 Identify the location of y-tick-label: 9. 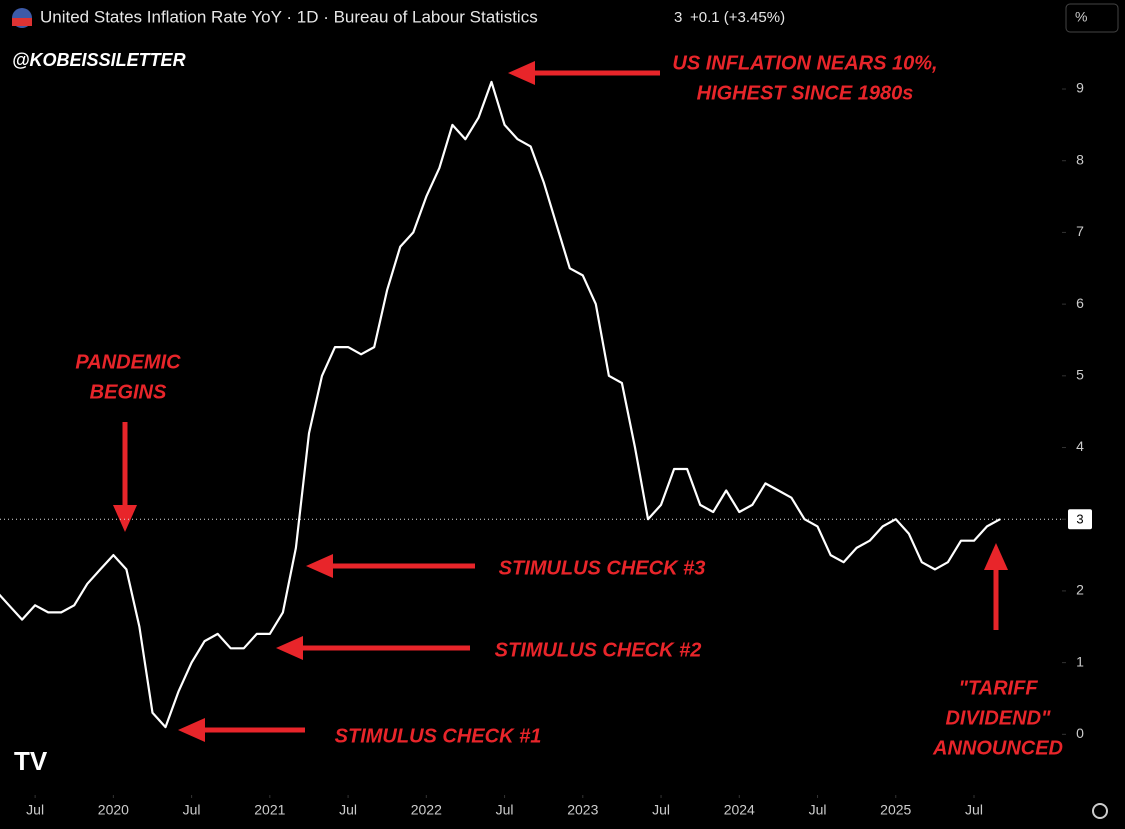
(1080, 88).